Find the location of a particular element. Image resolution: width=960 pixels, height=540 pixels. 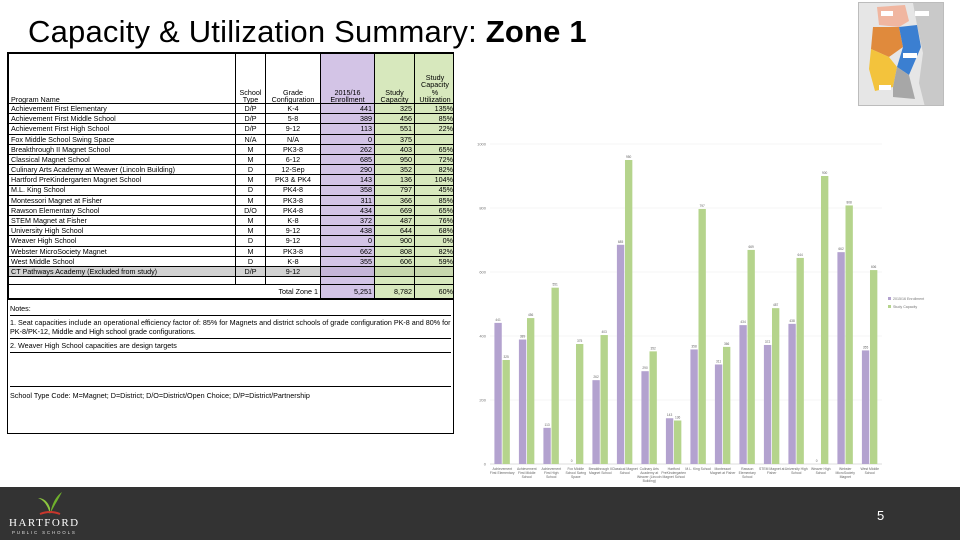

cell-capacity: 366 is located at coordinates (394, 200).